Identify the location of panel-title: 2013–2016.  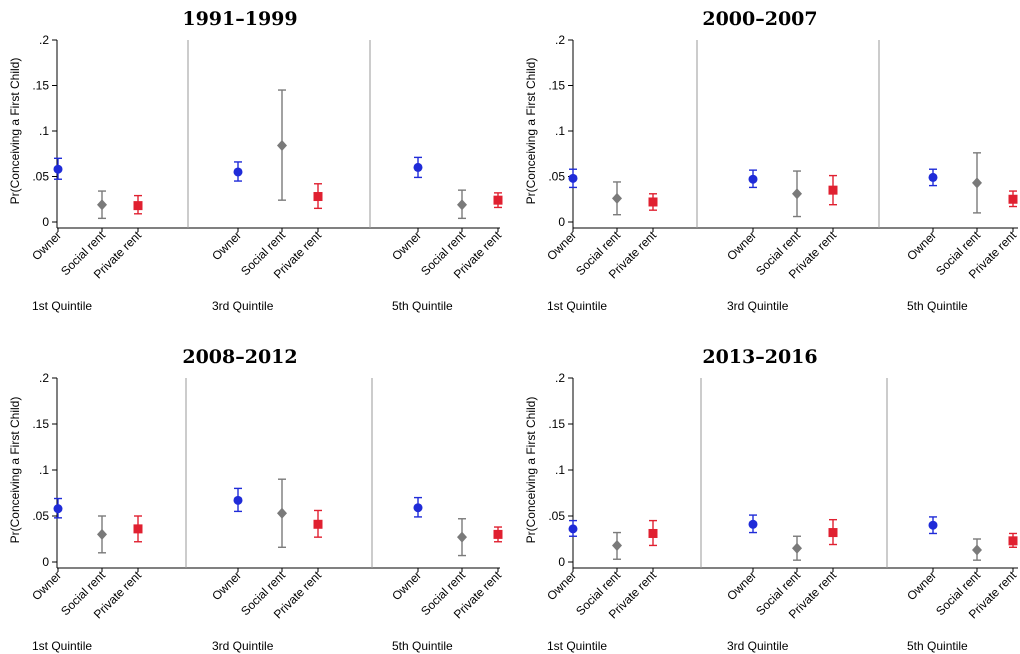
(759, 357).